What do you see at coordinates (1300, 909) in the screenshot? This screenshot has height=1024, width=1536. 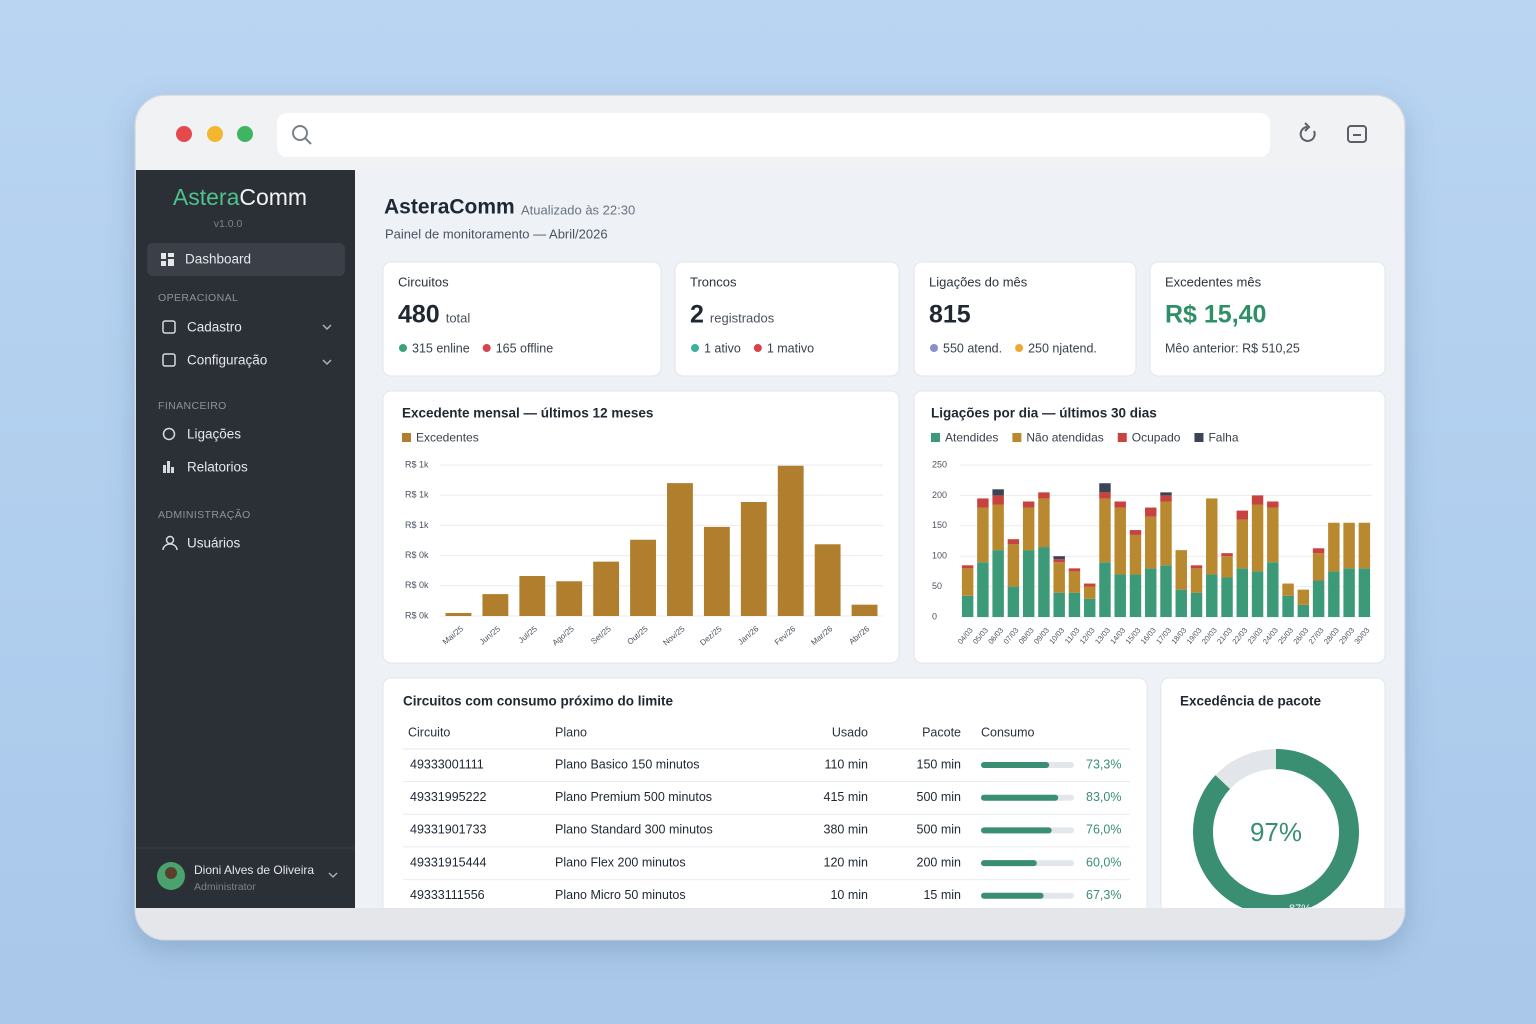 I see `segment-label: 87%` at bounding box center [1300, 909].